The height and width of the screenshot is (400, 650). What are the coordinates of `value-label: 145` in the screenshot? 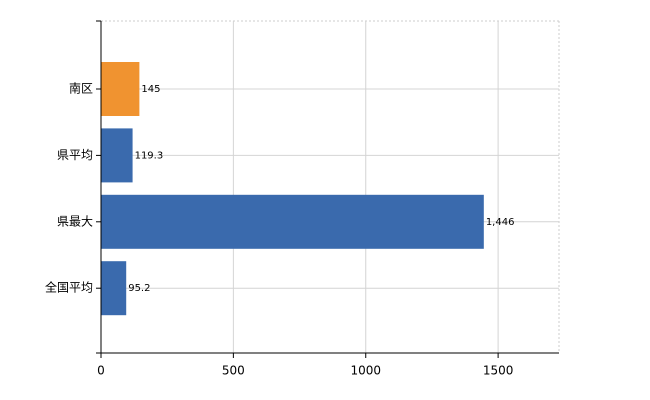 It's located at (150, 89).